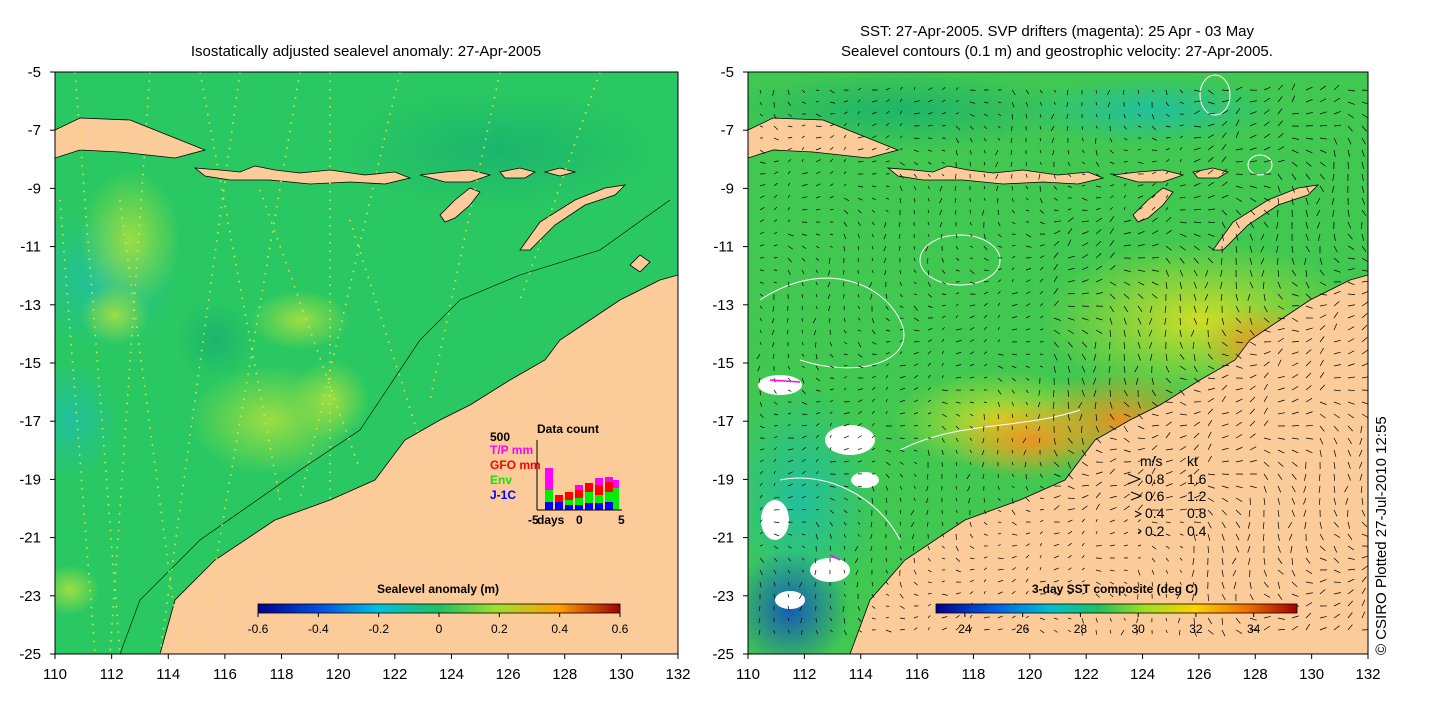 The width and height of the screenshot is (1440, 725). Describe the element at coordinates (1192, 461) in the screenshot. I see `velocity-key-header-kt: kt` at that location.